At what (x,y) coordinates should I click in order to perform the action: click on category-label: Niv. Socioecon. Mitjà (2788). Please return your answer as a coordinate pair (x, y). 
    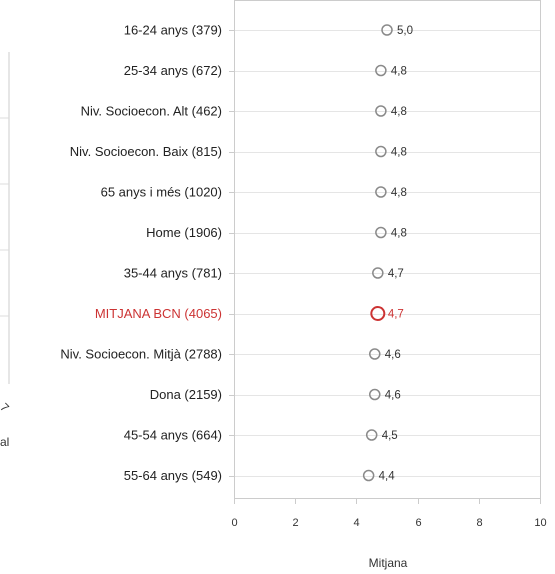
    Looking at the image, I should click on (141, 354).